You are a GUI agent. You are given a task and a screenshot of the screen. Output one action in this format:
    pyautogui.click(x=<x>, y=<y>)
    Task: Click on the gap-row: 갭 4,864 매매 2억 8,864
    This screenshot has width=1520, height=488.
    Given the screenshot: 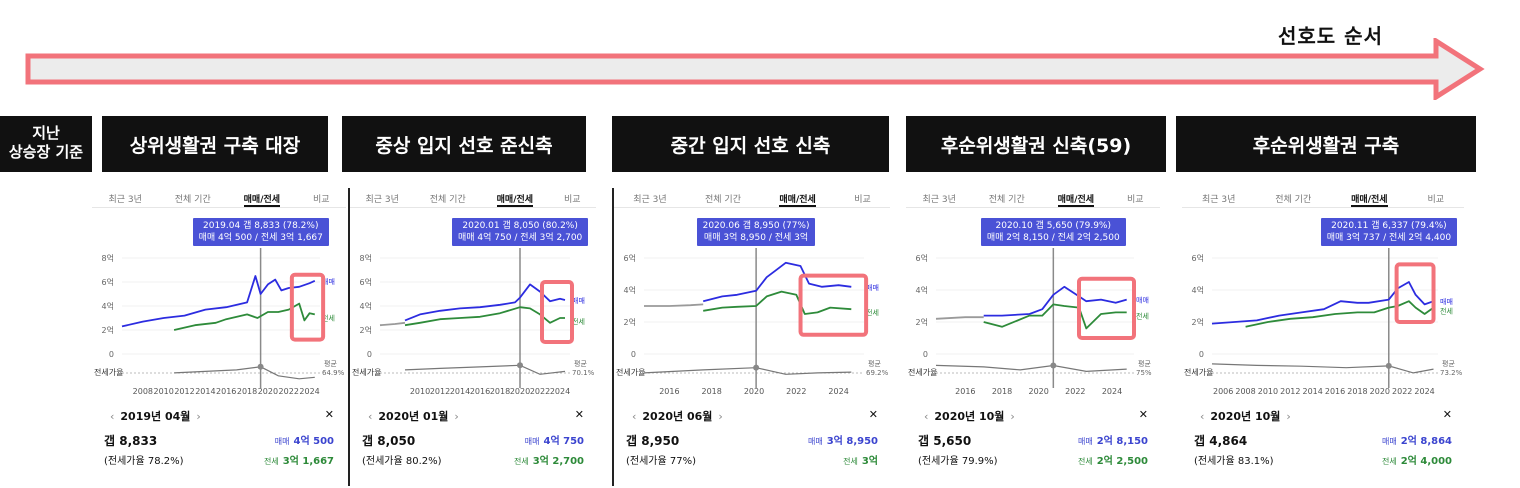 What is the action you would take?
    pyautogui.click(x=1323, y=440)
    